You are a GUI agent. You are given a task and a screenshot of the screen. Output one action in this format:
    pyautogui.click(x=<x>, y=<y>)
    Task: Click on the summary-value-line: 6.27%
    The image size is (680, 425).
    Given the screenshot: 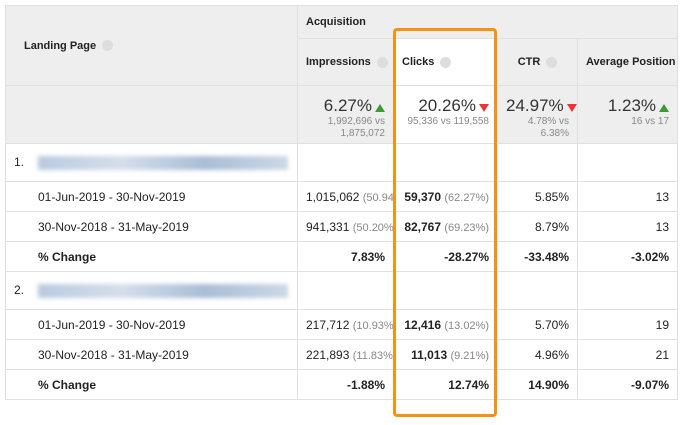 What is the action you would take?
    pyautogui.click(x=345, y=106)
    